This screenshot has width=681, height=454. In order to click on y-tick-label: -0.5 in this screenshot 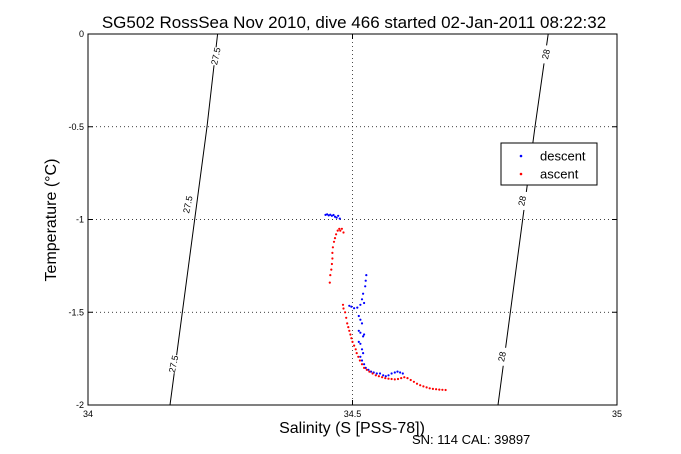, I will do `click(76, 127)`.